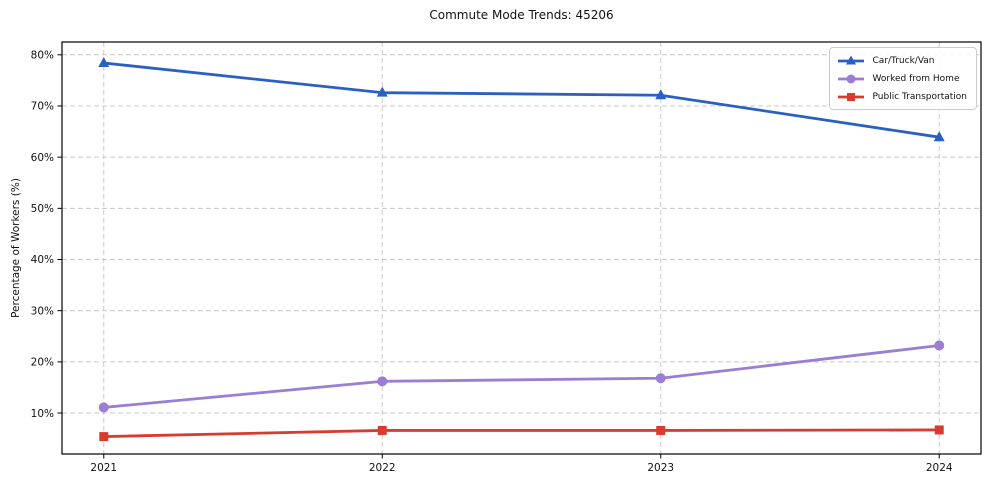  Describe the element at coordinates (42, 363) in the screenshot. I see `y-tick-label: 20%` at that location.